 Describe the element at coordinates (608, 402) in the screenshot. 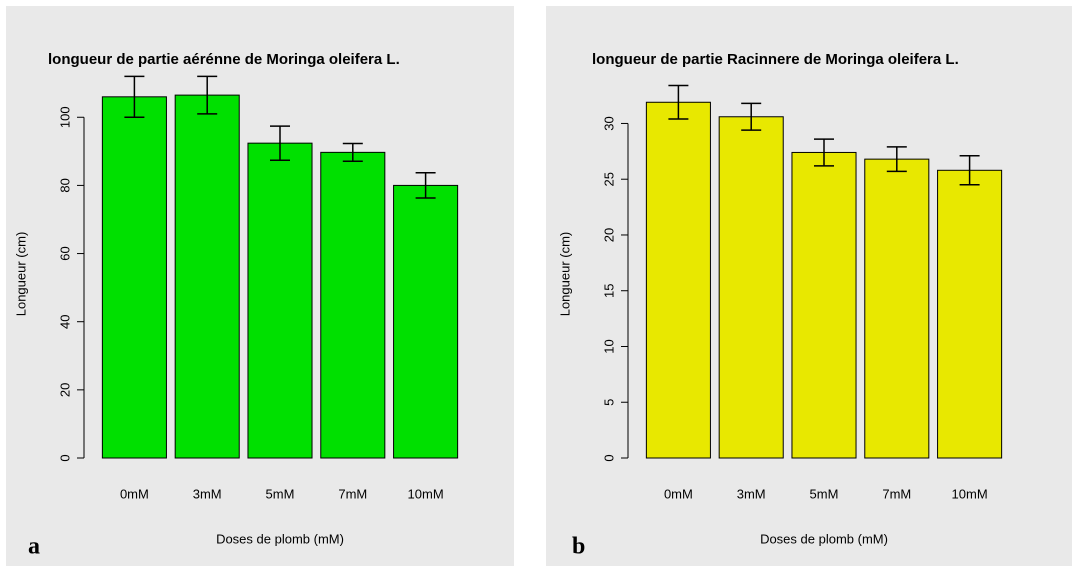

I see `y-tick-label: 5` at that location.